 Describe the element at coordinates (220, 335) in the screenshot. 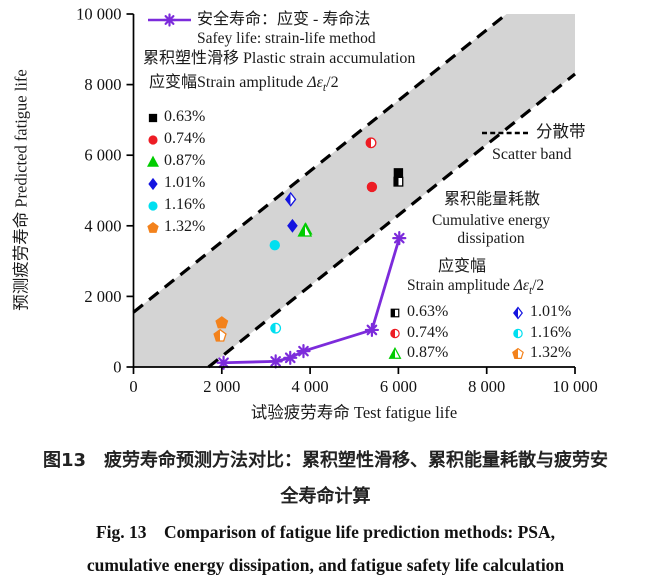

I see `energy-point-1.32%` at that location.